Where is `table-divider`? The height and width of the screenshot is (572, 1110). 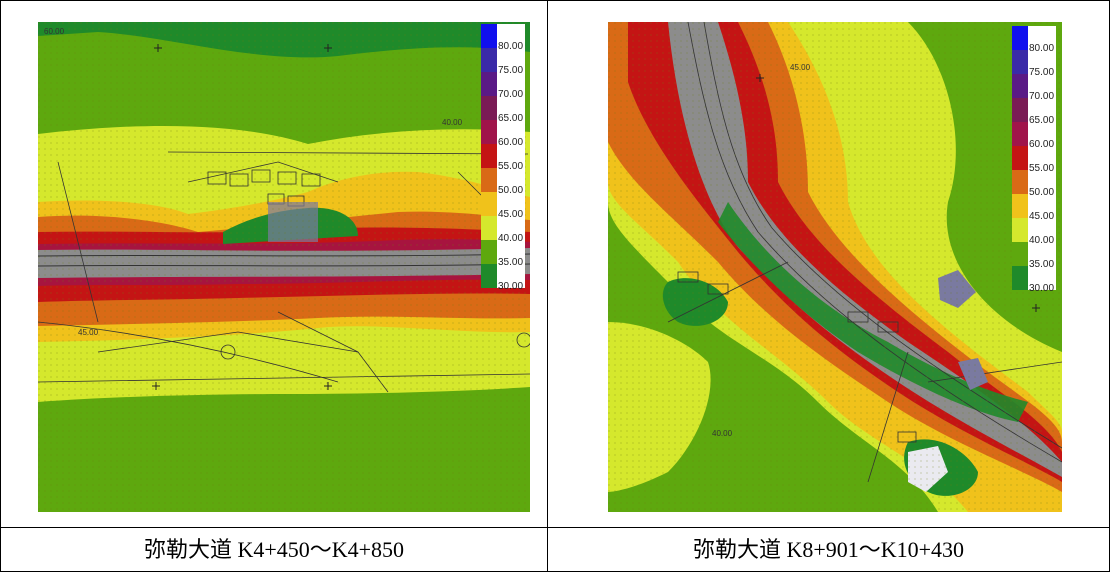
table-divider is located at coordinates (555, 527).